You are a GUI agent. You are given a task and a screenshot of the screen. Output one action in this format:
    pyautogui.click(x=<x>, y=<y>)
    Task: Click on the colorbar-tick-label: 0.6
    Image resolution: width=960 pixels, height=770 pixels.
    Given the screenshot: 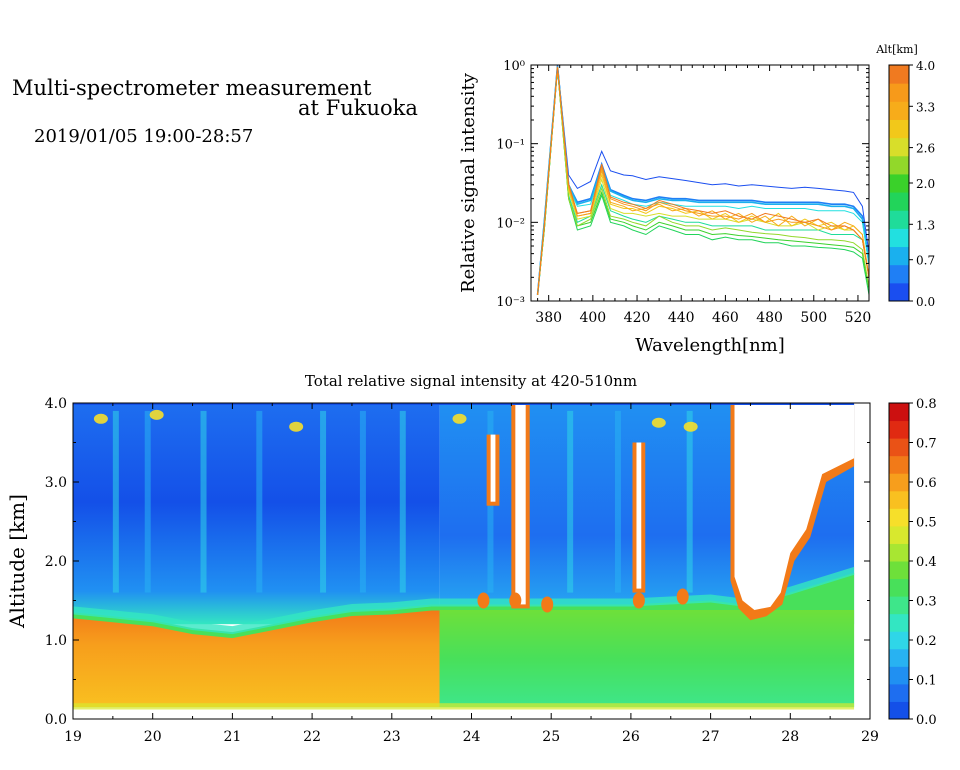 What is the action you would take?
    pyautogui.click(x=926, y=483)
    